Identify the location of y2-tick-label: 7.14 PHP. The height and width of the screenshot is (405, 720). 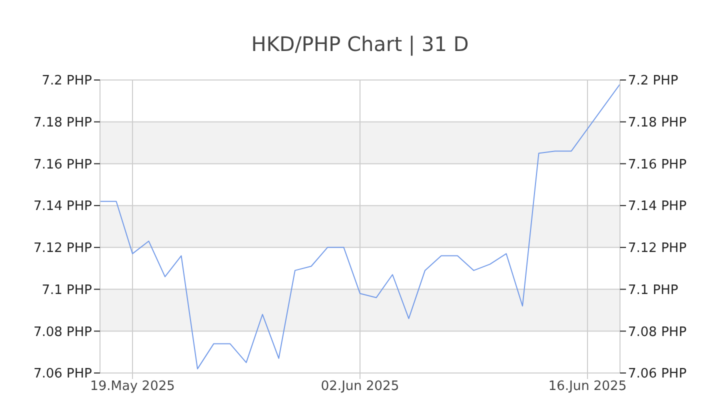
(657, 206).